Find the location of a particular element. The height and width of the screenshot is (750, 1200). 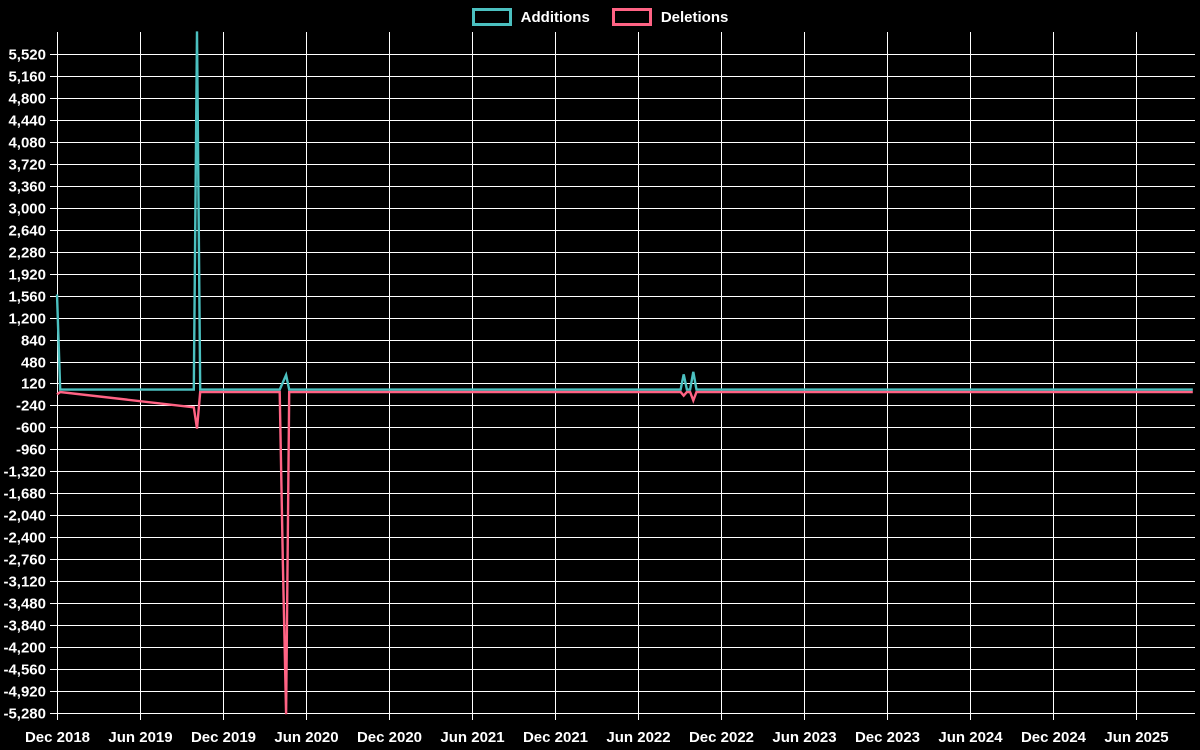

y-tick-label: 3,000 is located at coordinates (27, 209).